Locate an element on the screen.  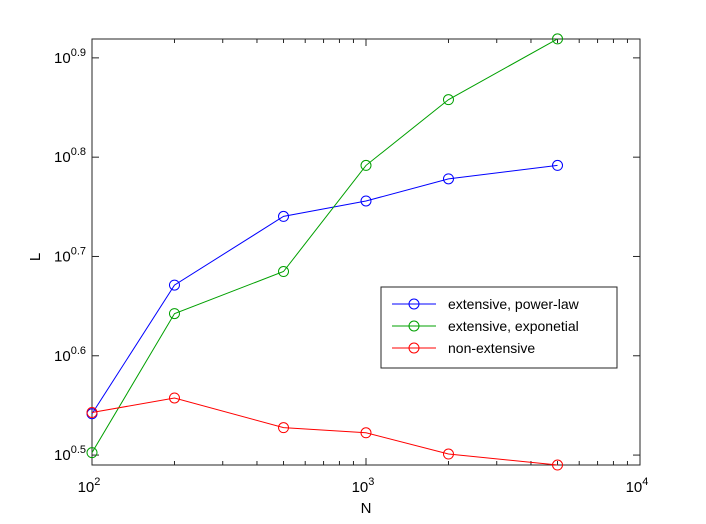
y-tick-label: 100.7 is located at coordinates (70, 255).